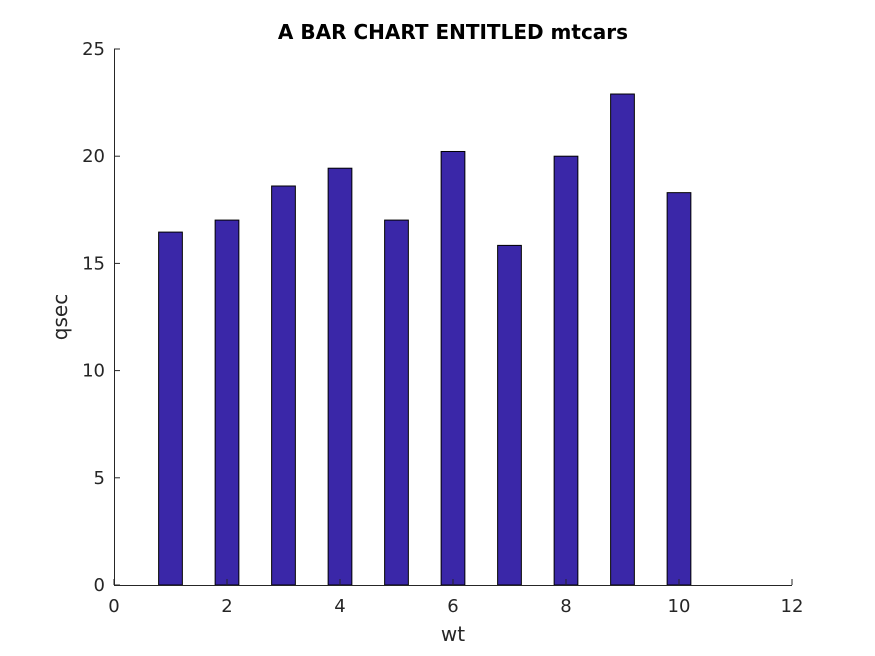  What do you see at coordinates (93, 156) in the screenshot?
I see `y-tick-label: 20` at bounding box center [93, 156].